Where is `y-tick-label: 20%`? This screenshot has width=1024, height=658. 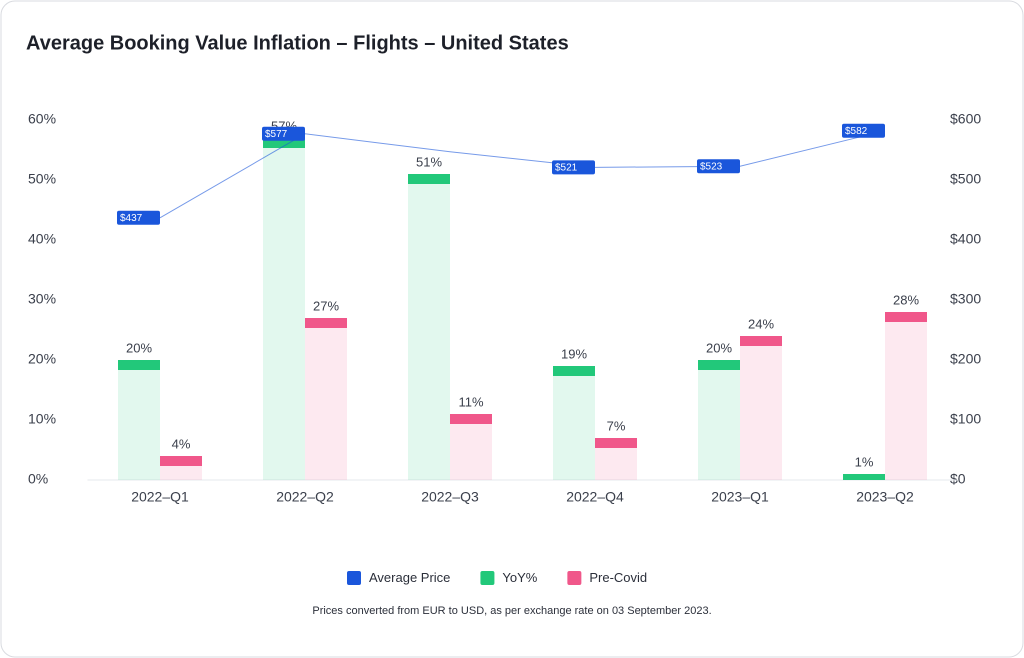
y-tick-label: 20% is located at coordinates (42, 359).